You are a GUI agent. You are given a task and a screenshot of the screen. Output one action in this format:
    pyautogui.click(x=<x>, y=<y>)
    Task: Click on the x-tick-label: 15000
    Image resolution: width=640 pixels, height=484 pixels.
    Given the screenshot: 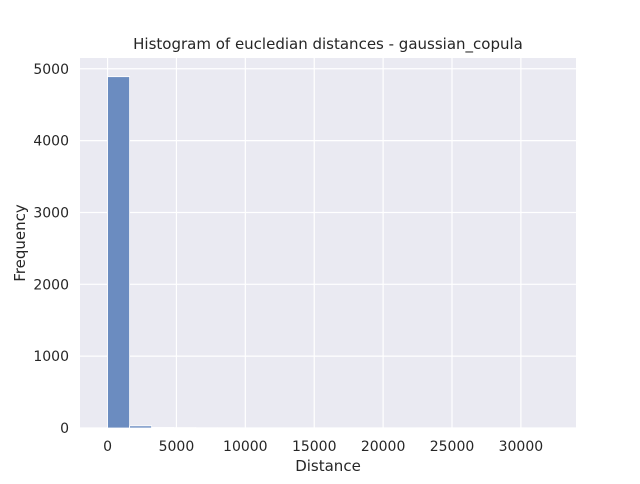 What is the action you would take?
    pyautogui.click(x=314, y=447)
    